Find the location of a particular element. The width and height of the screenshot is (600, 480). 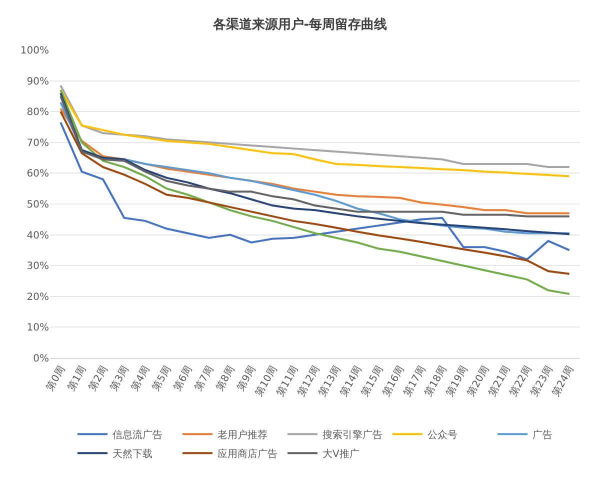

y-tick-label: 0% is located at coordinates (41, 359).